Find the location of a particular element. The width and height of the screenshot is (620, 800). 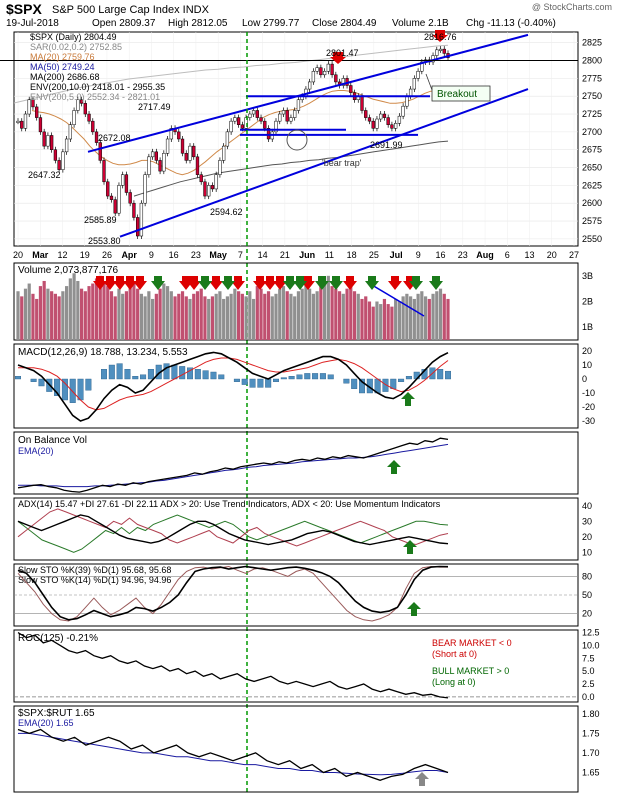

x-axis-label: May is located at coordinates (218, 255).